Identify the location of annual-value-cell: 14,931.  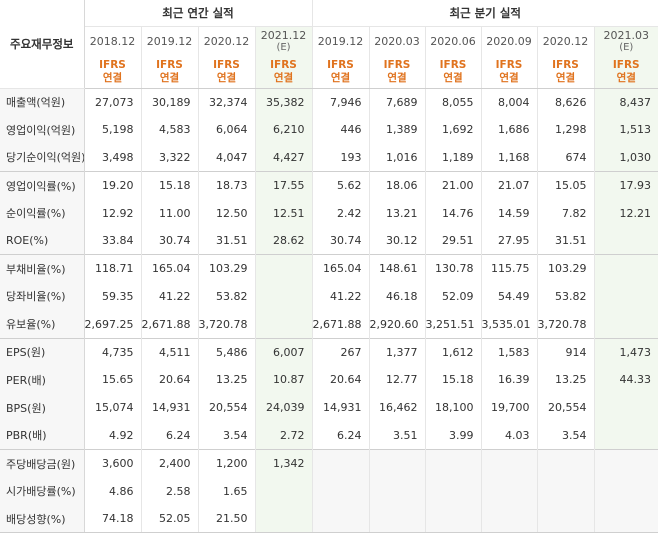
(170, 407).